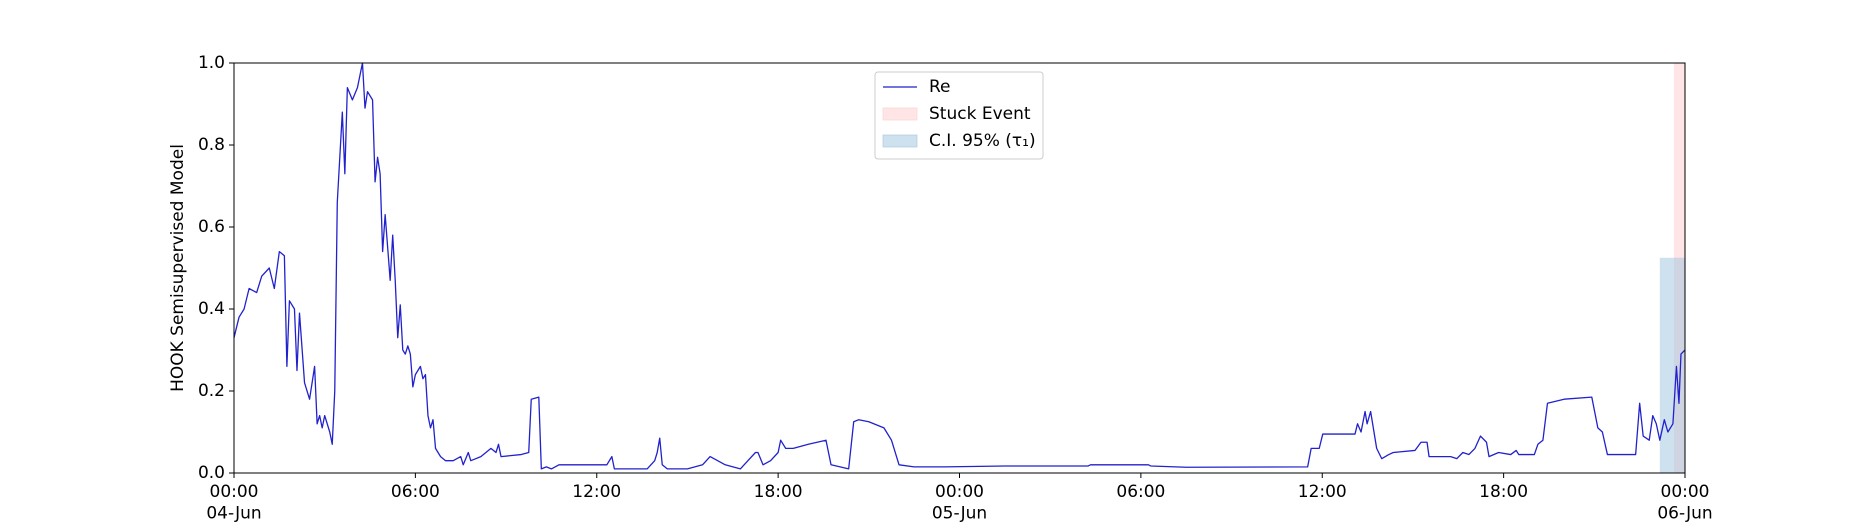  Describe the element at coordinates (211, 309) in the screenshot. I see `y-tick-label: 0.4` at that location.